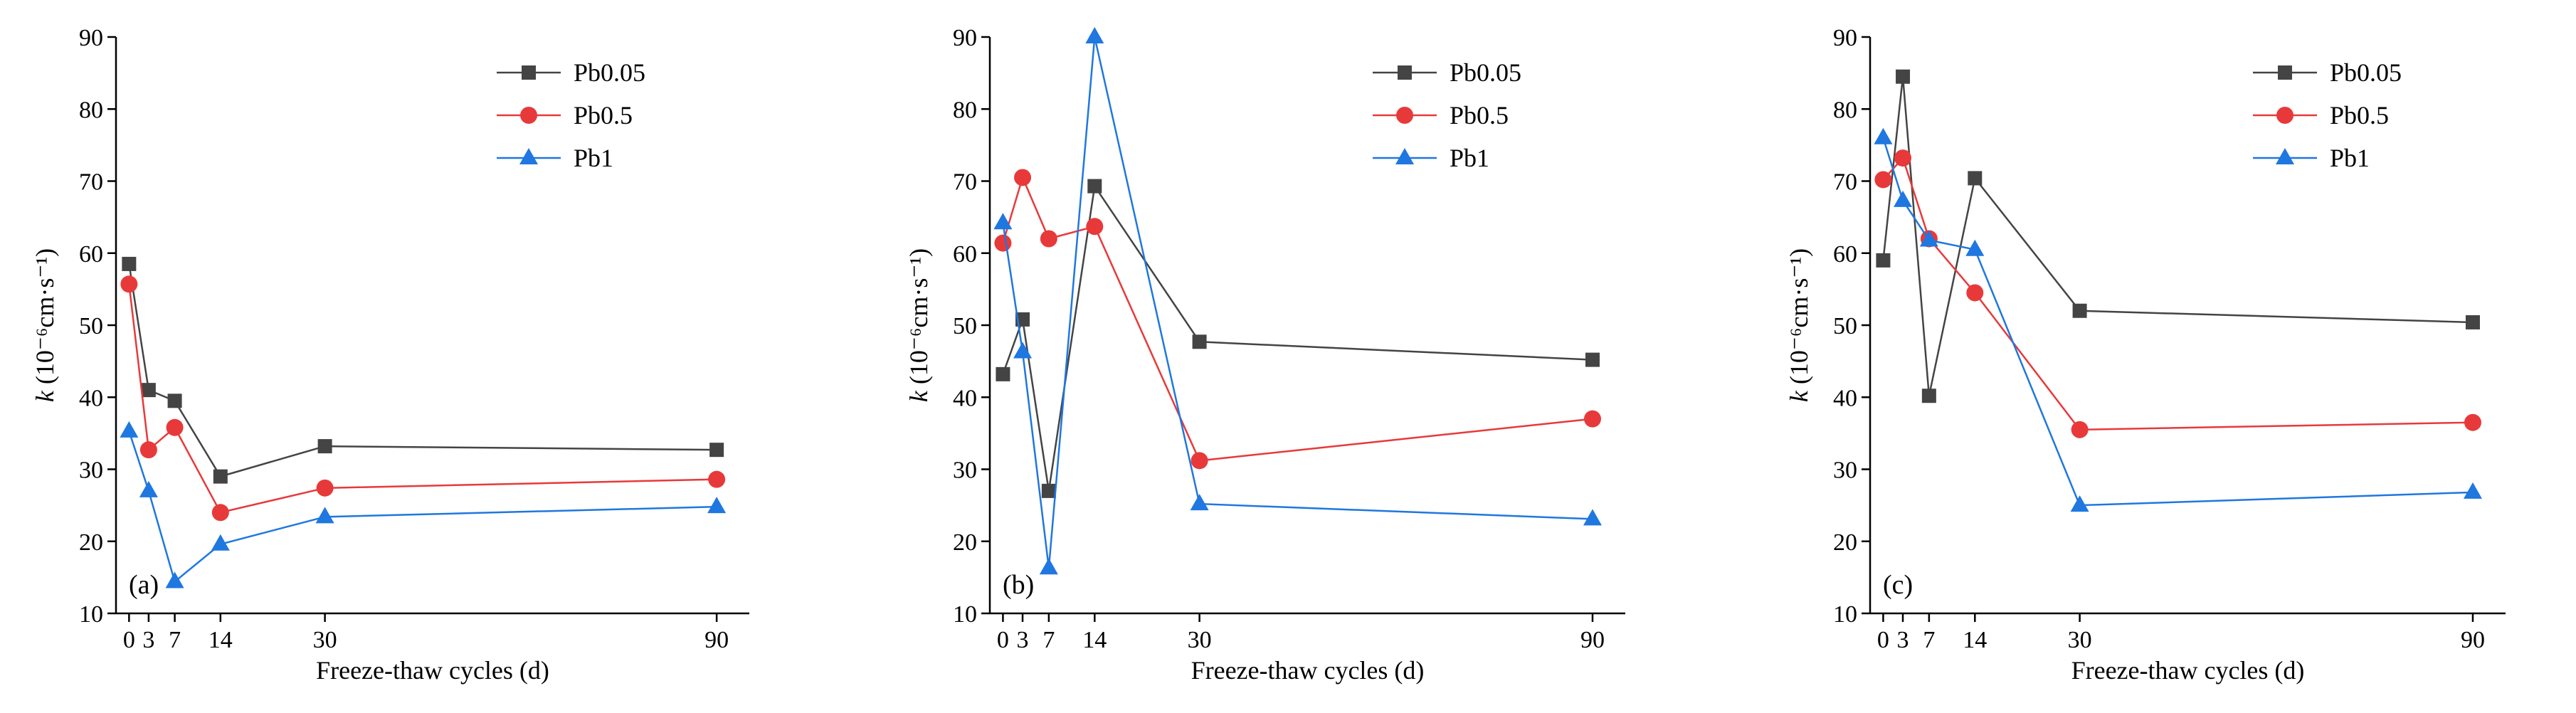 This screenshot has height=713, width=2576. I want to click on y-tick-label: 30, so click(965, 471).